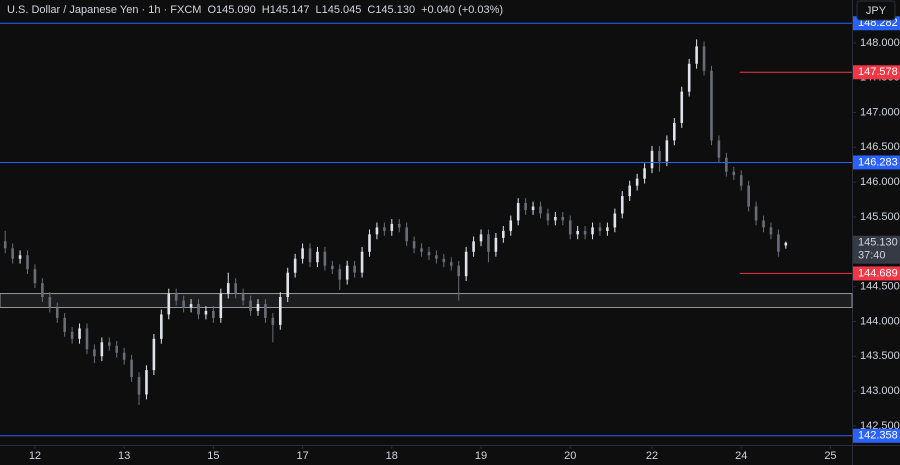 Image resolution: width=900 pixels, height=465 pixels. I want to click on level-label-box, so click(876, 72).